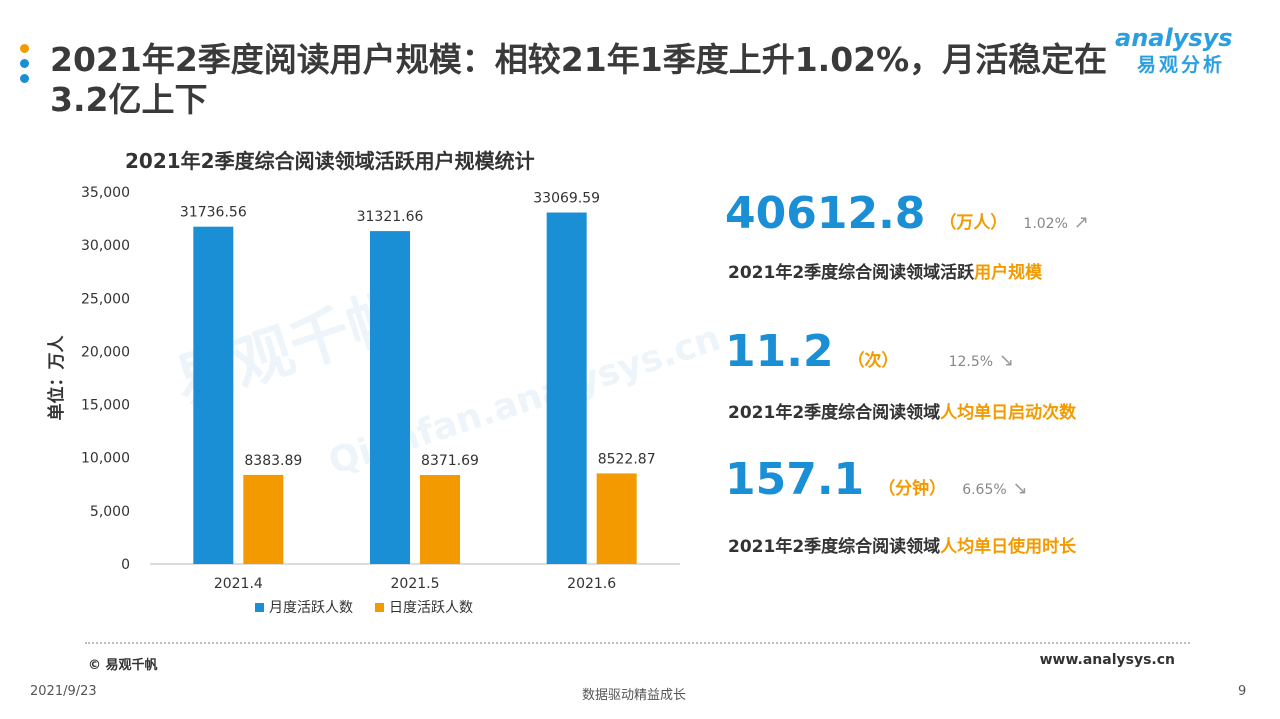  What do you see at coordinates (105, 299) in the screenshot?
I see `y-tick-label: 25,000` at bounding box center [105, 299].